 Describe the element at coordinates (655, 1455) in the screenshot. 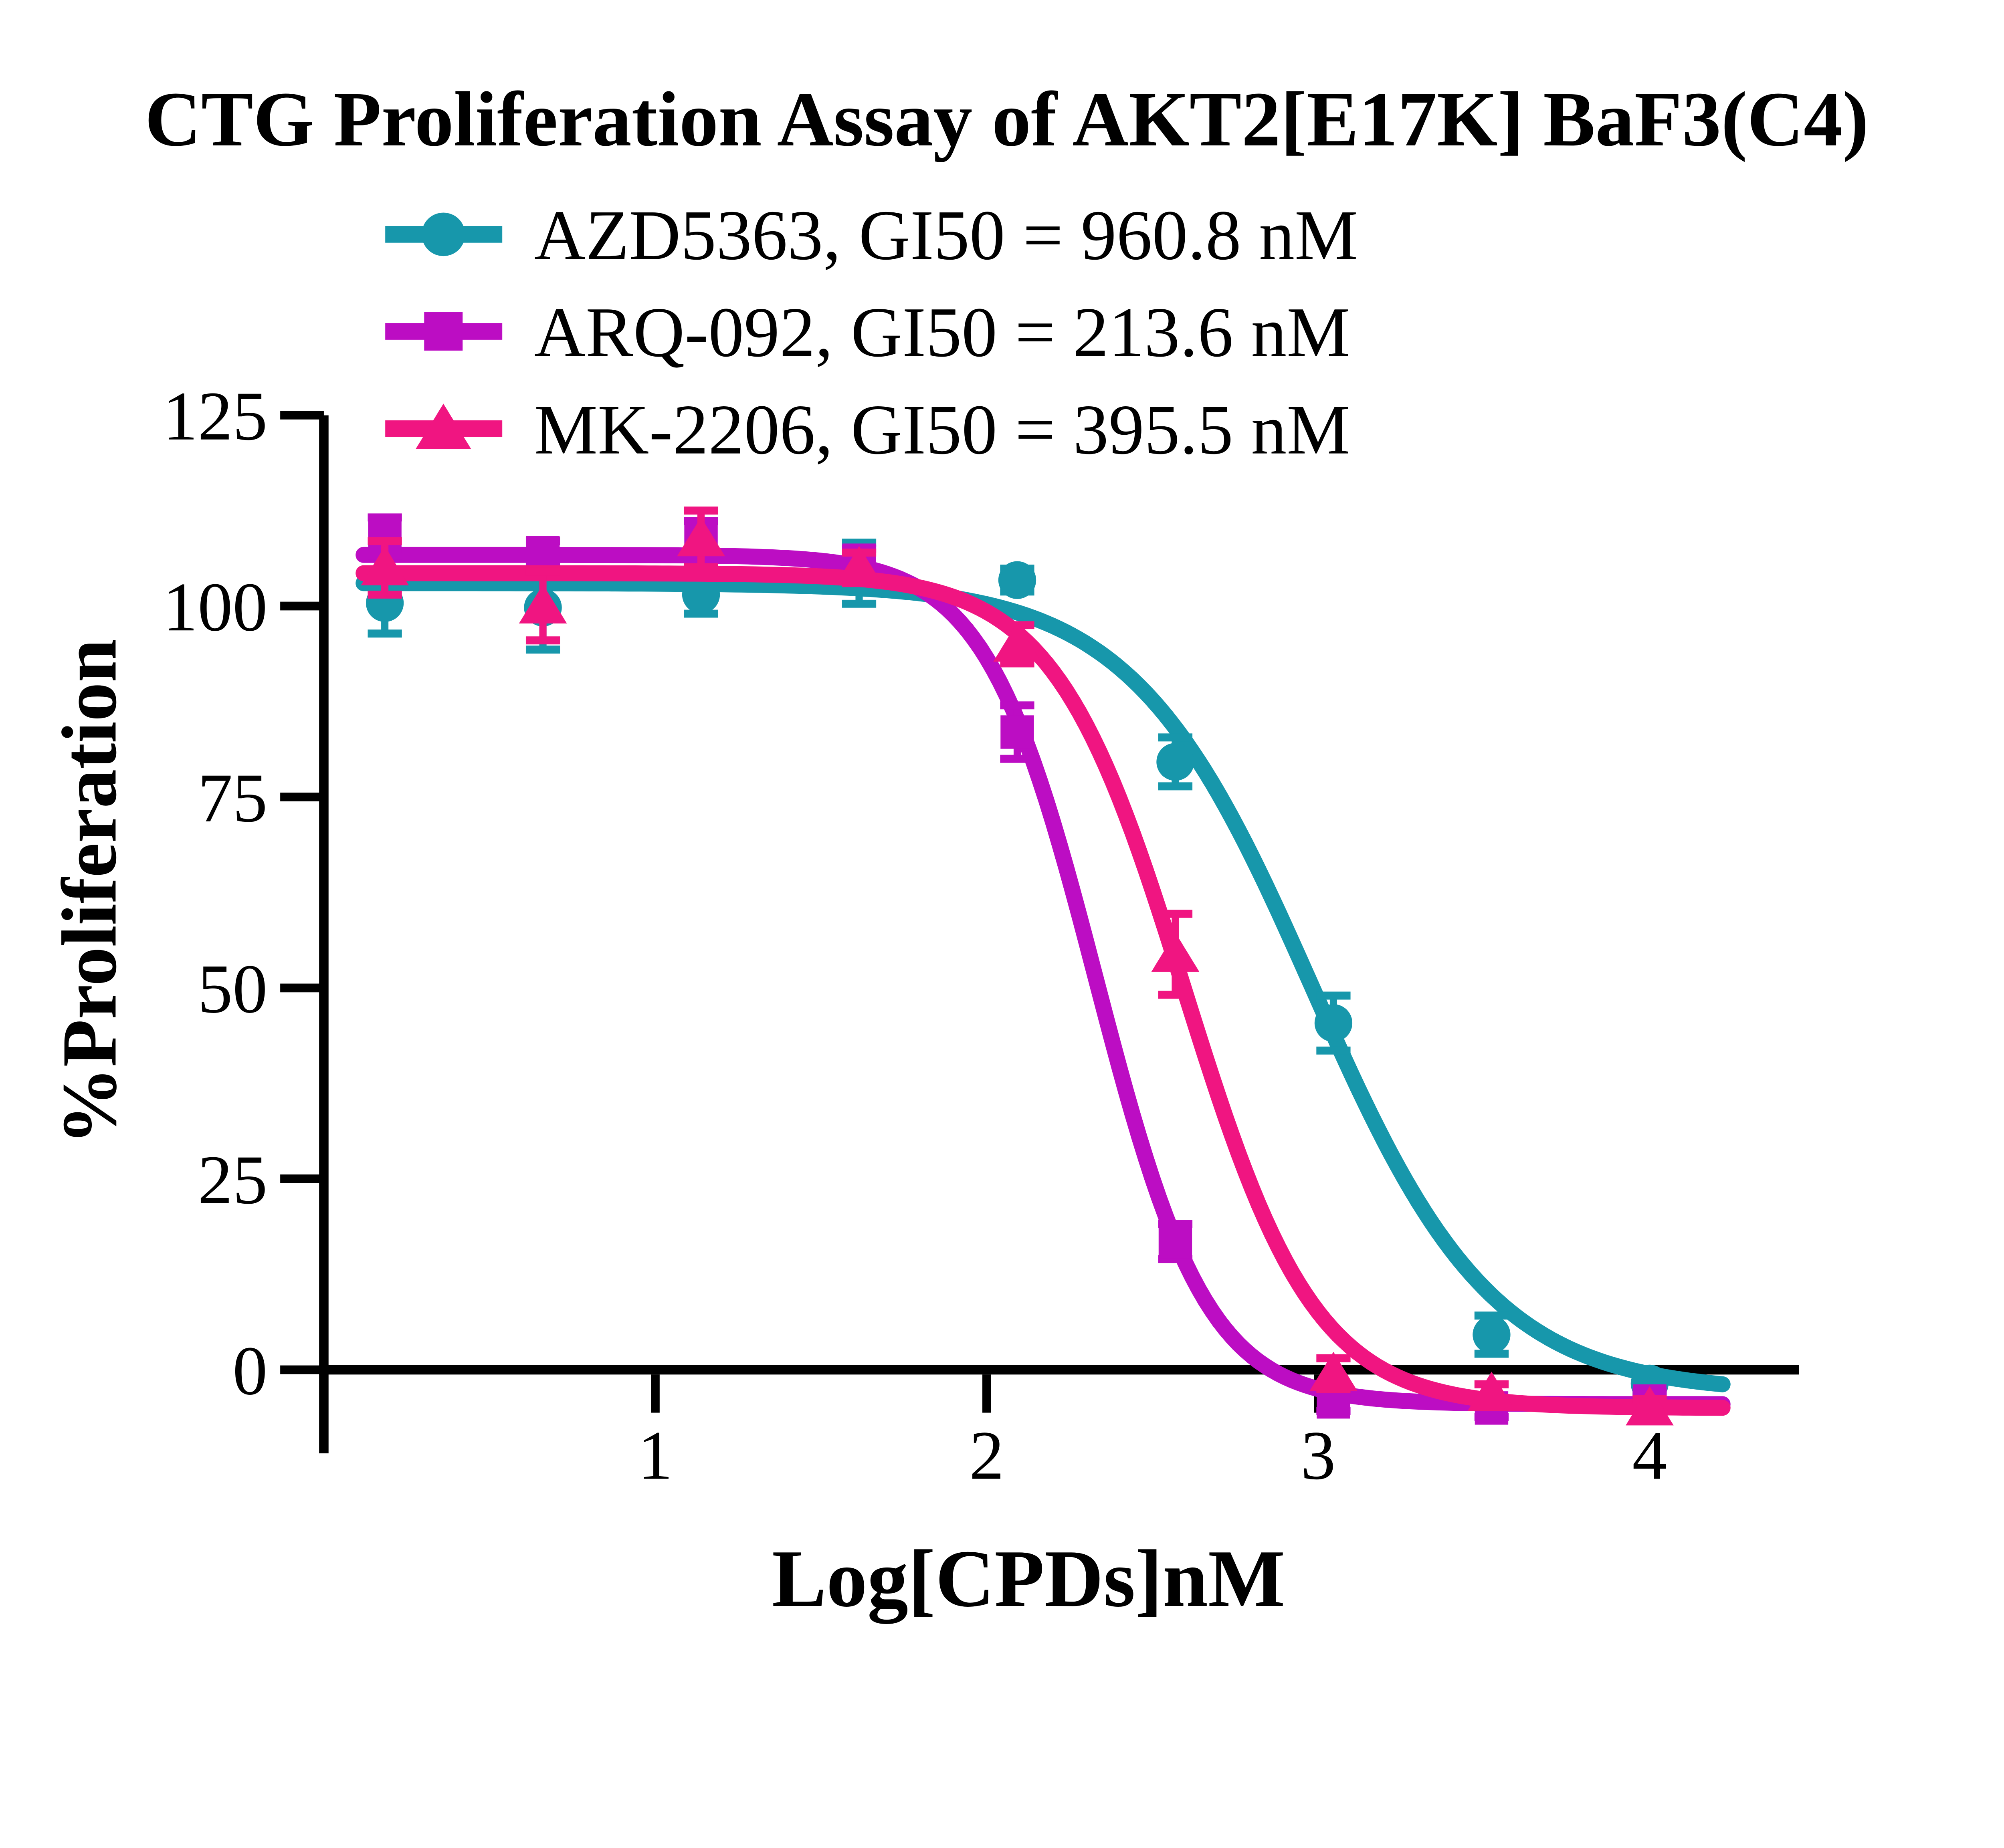

I see `x-tick-label: 1` at that location.